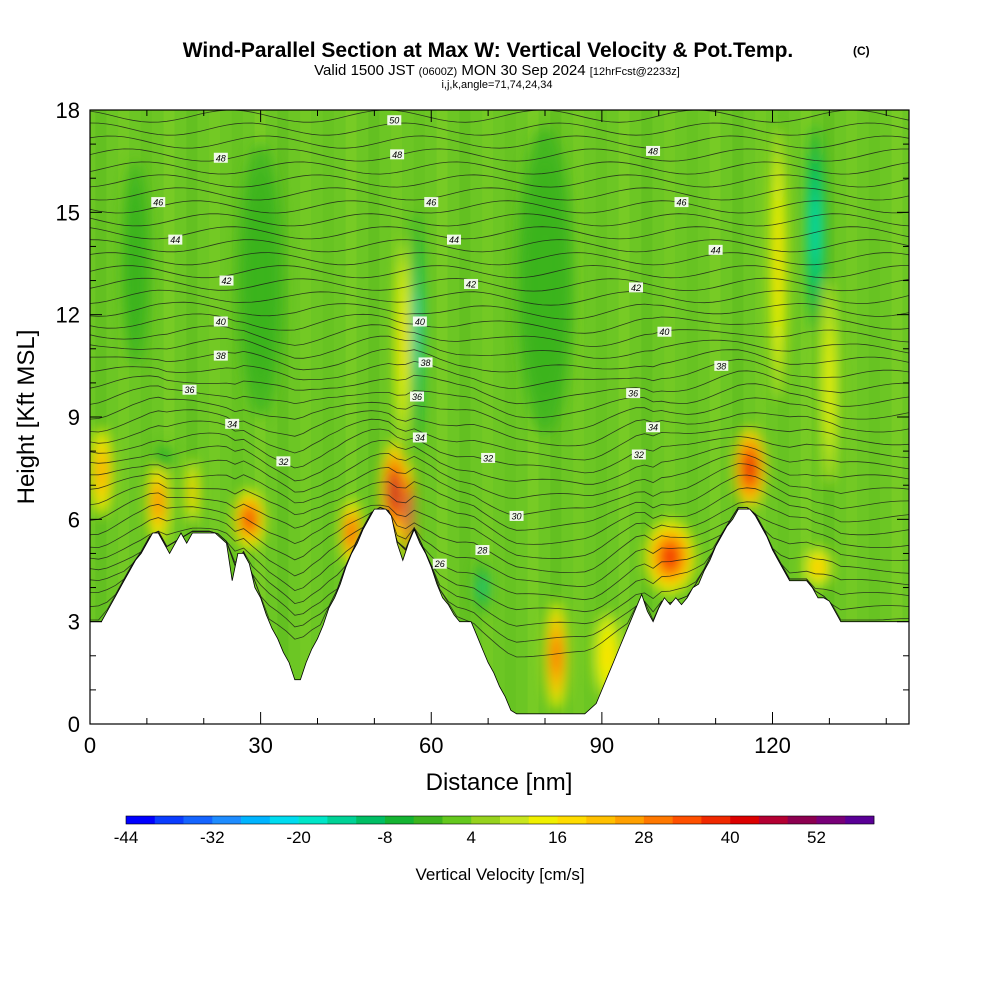  I want to click on contour-label: 46, so click(681, 202).